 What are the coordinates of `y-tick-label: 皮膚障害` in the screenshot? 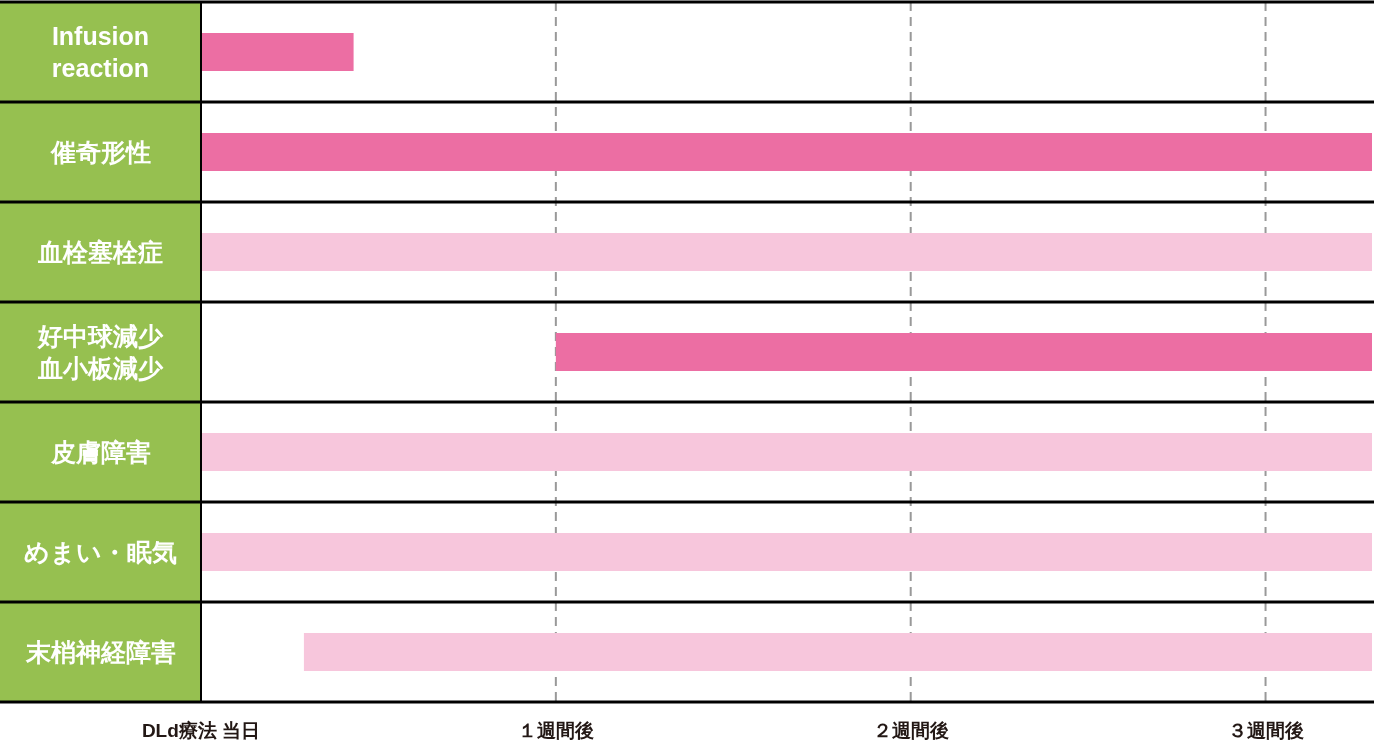 It's located at (100, 452).